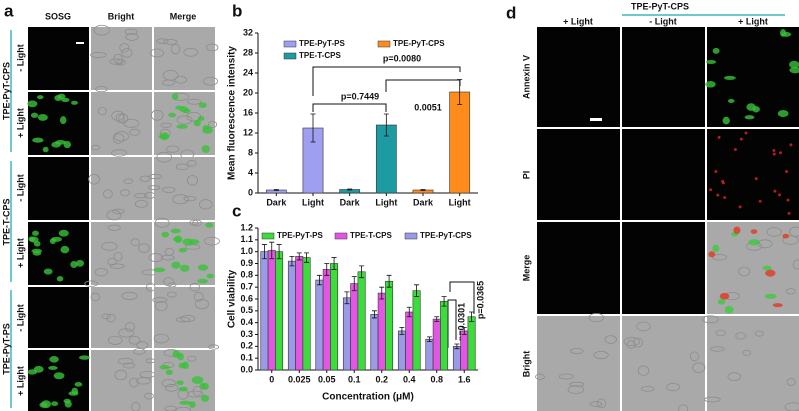 This screenshot has height=411, width=799. Describe the element at coordinates (246, 322) in the screenshot. I see `y-tick-label: 0.4` at that location.